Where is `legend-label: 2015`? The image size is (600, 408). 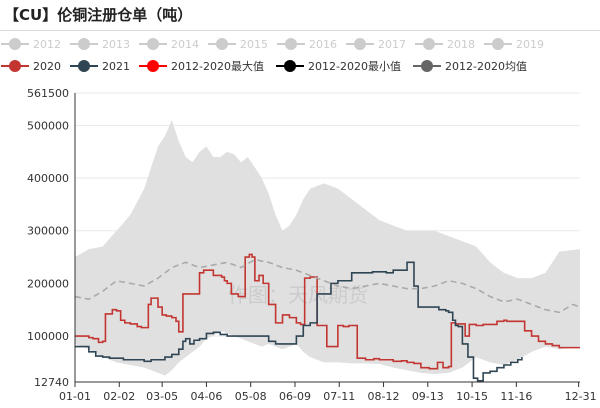
legend-label: 2015 is located at coordinates (254, 44).